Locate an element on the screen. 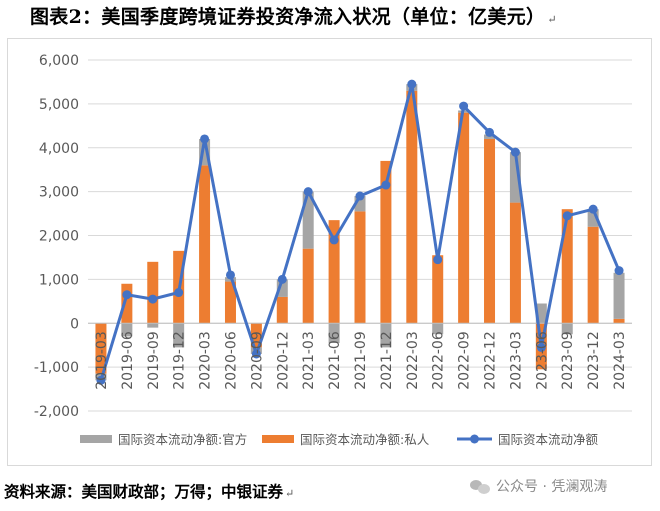 The image size is (660, 511). watermark-text: 公众号 · 凭澜观涛 is located at coordinates (552, 487).